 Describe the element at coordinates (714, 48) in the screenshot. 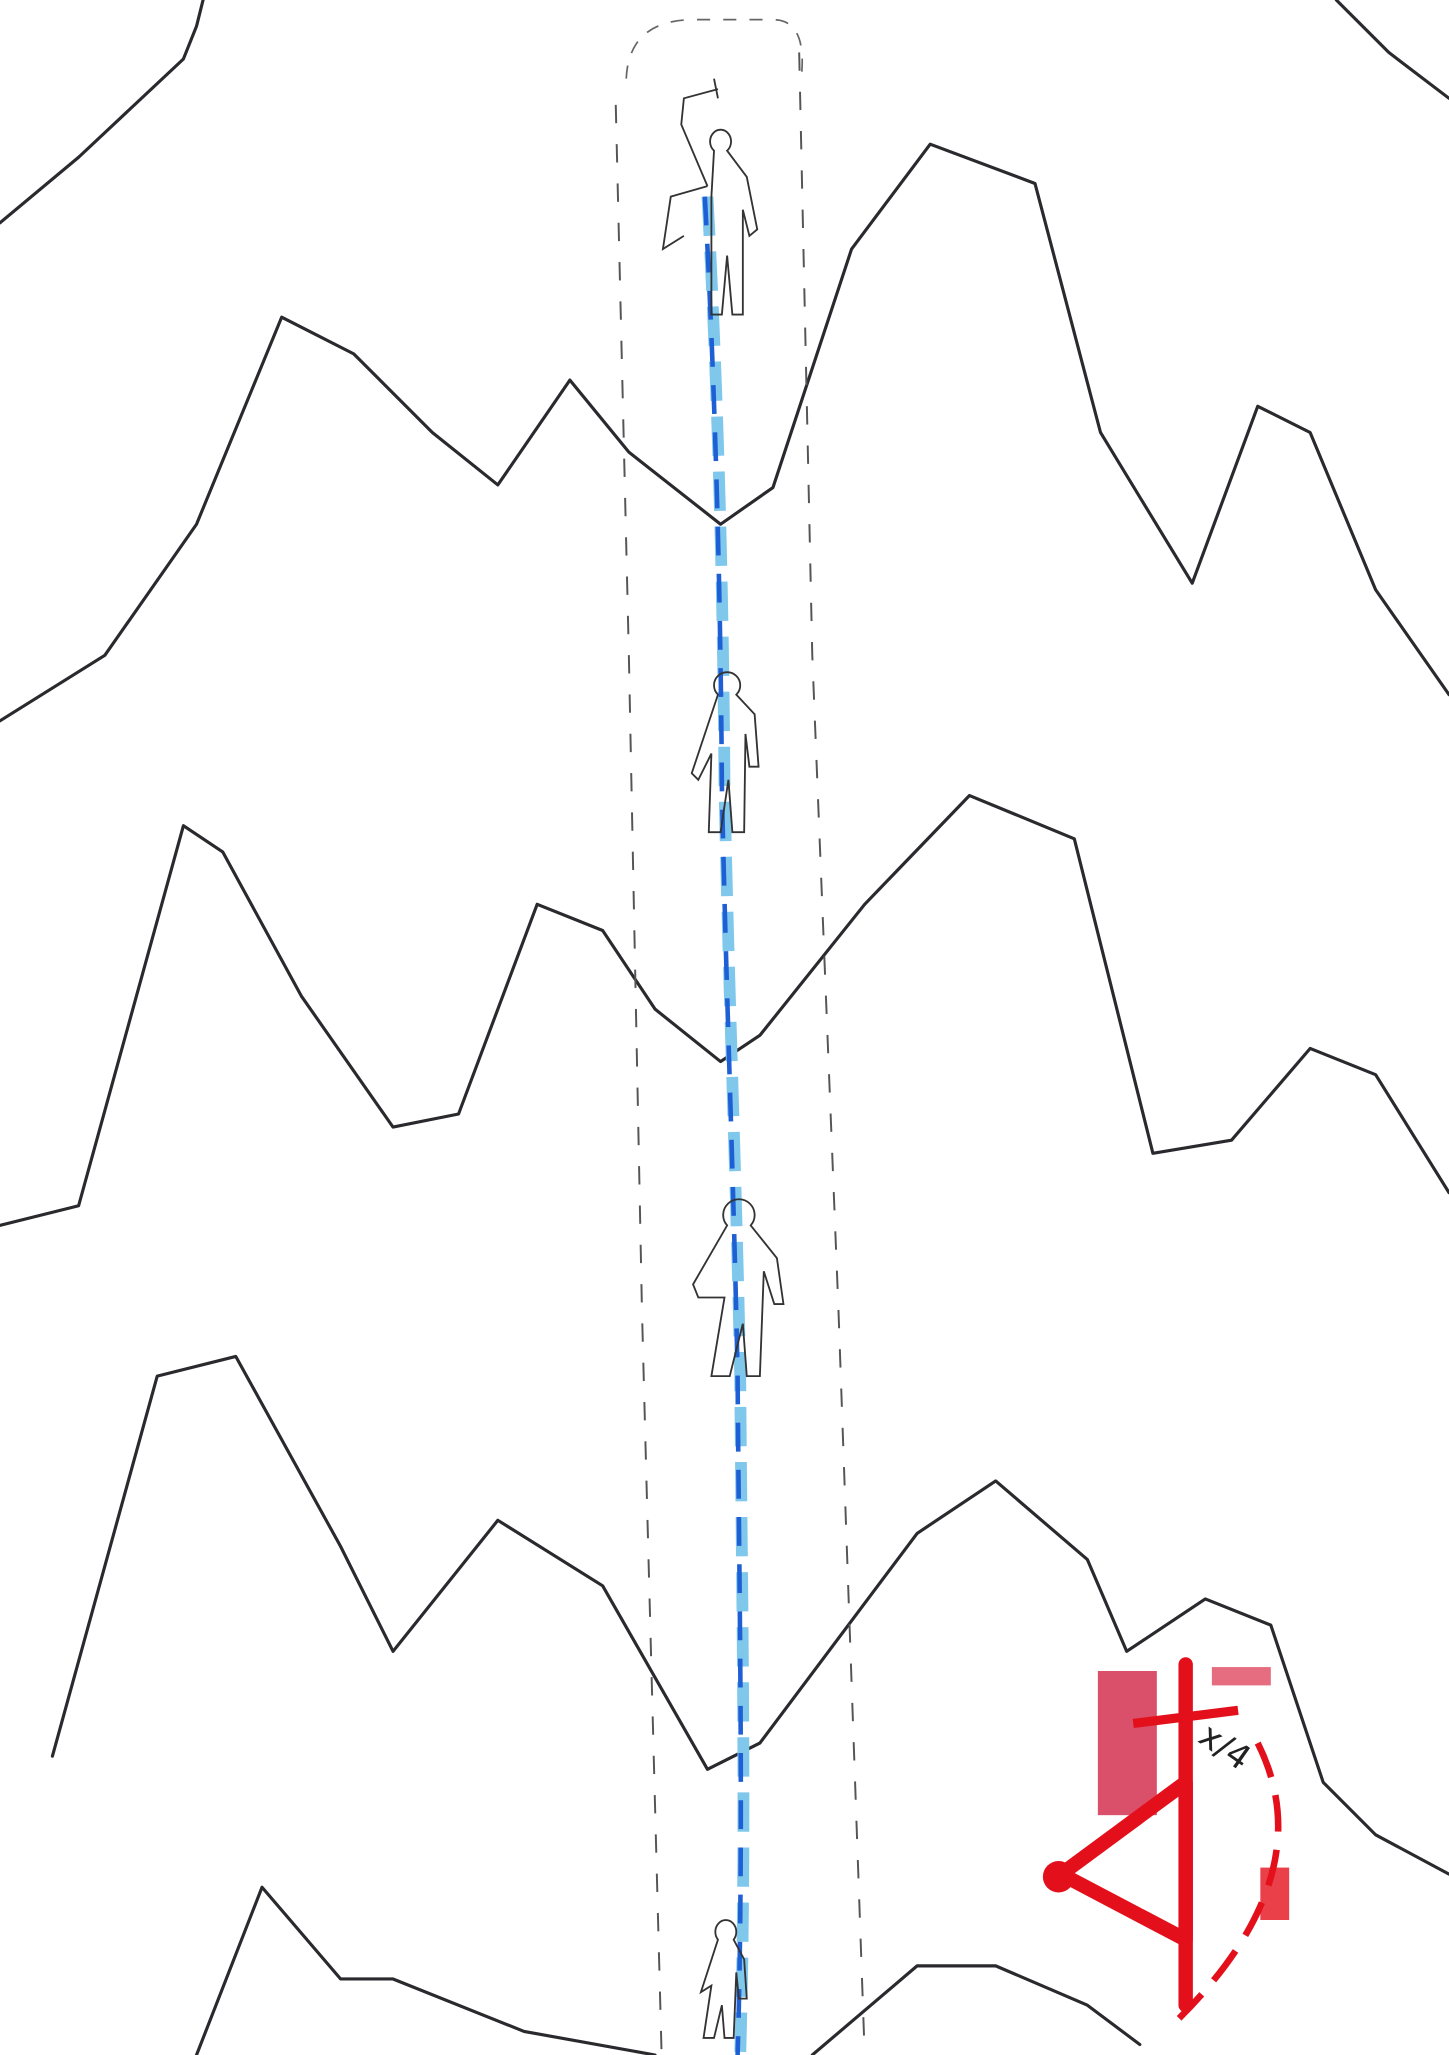

I see `guide-top` at that location.